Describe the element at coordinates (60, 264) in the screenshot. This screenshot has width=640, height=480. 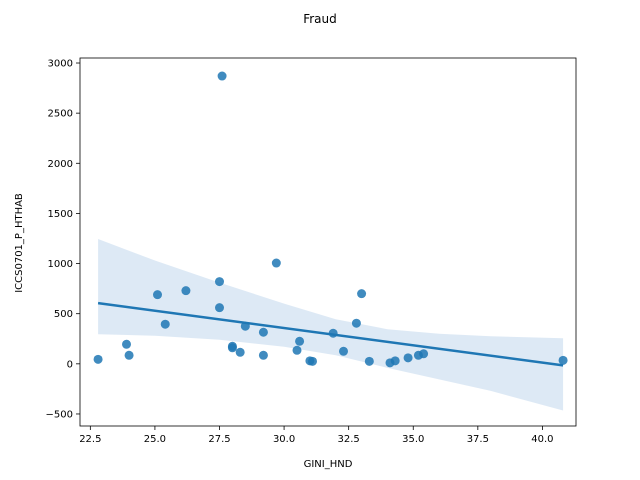
I see `y-tick-label: 1000` at that location.